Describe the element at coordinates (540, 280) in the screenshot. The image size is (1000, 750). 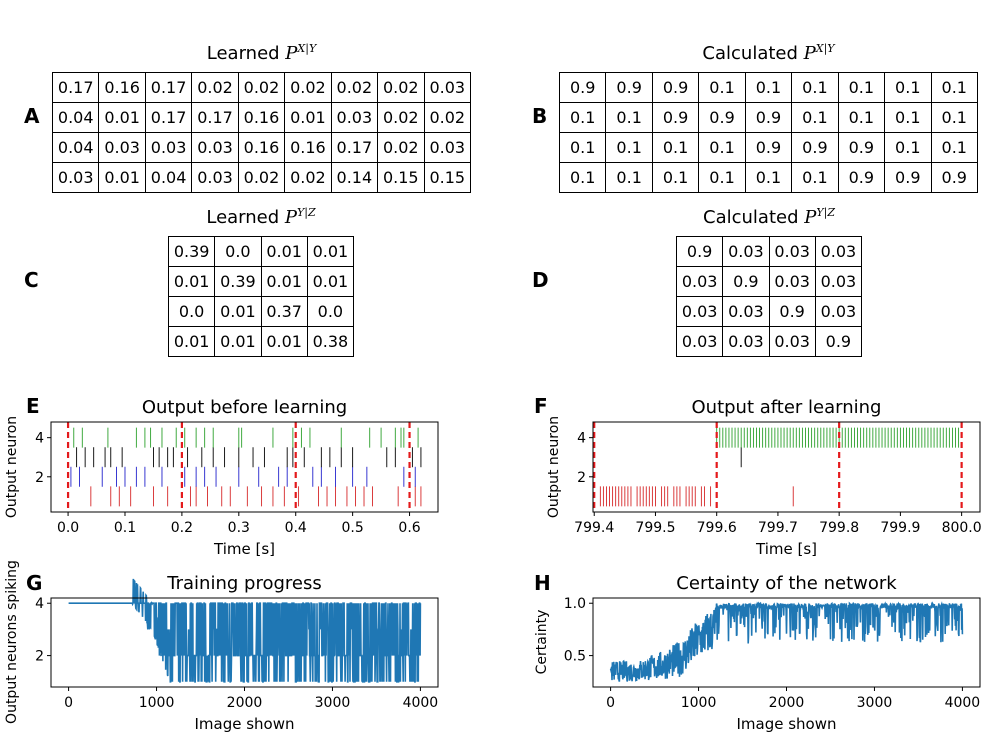
I see `panel-label-d: D` at that location.